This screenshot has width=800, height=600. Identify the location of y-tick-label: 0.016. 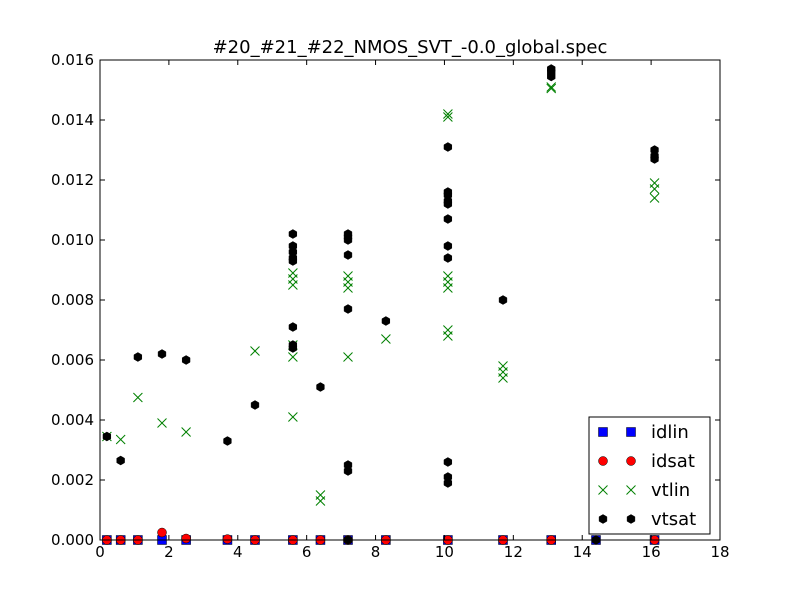
(72, 60).